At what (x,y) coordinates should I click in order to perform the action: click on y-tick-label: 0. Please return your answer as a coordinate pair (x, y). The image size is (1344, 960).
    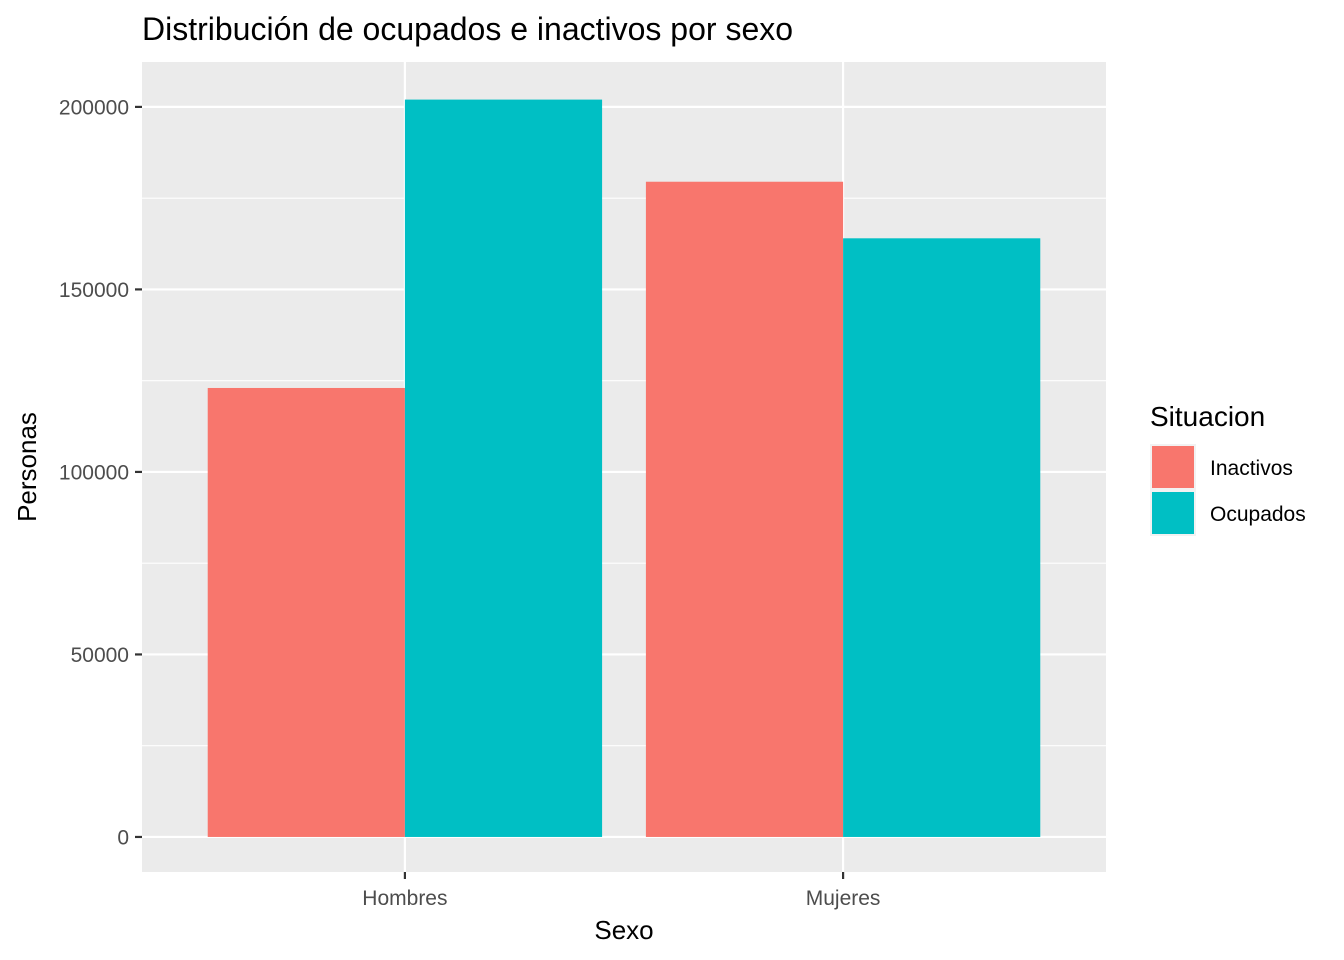
    Looking at the image, I should click on (123, 837).